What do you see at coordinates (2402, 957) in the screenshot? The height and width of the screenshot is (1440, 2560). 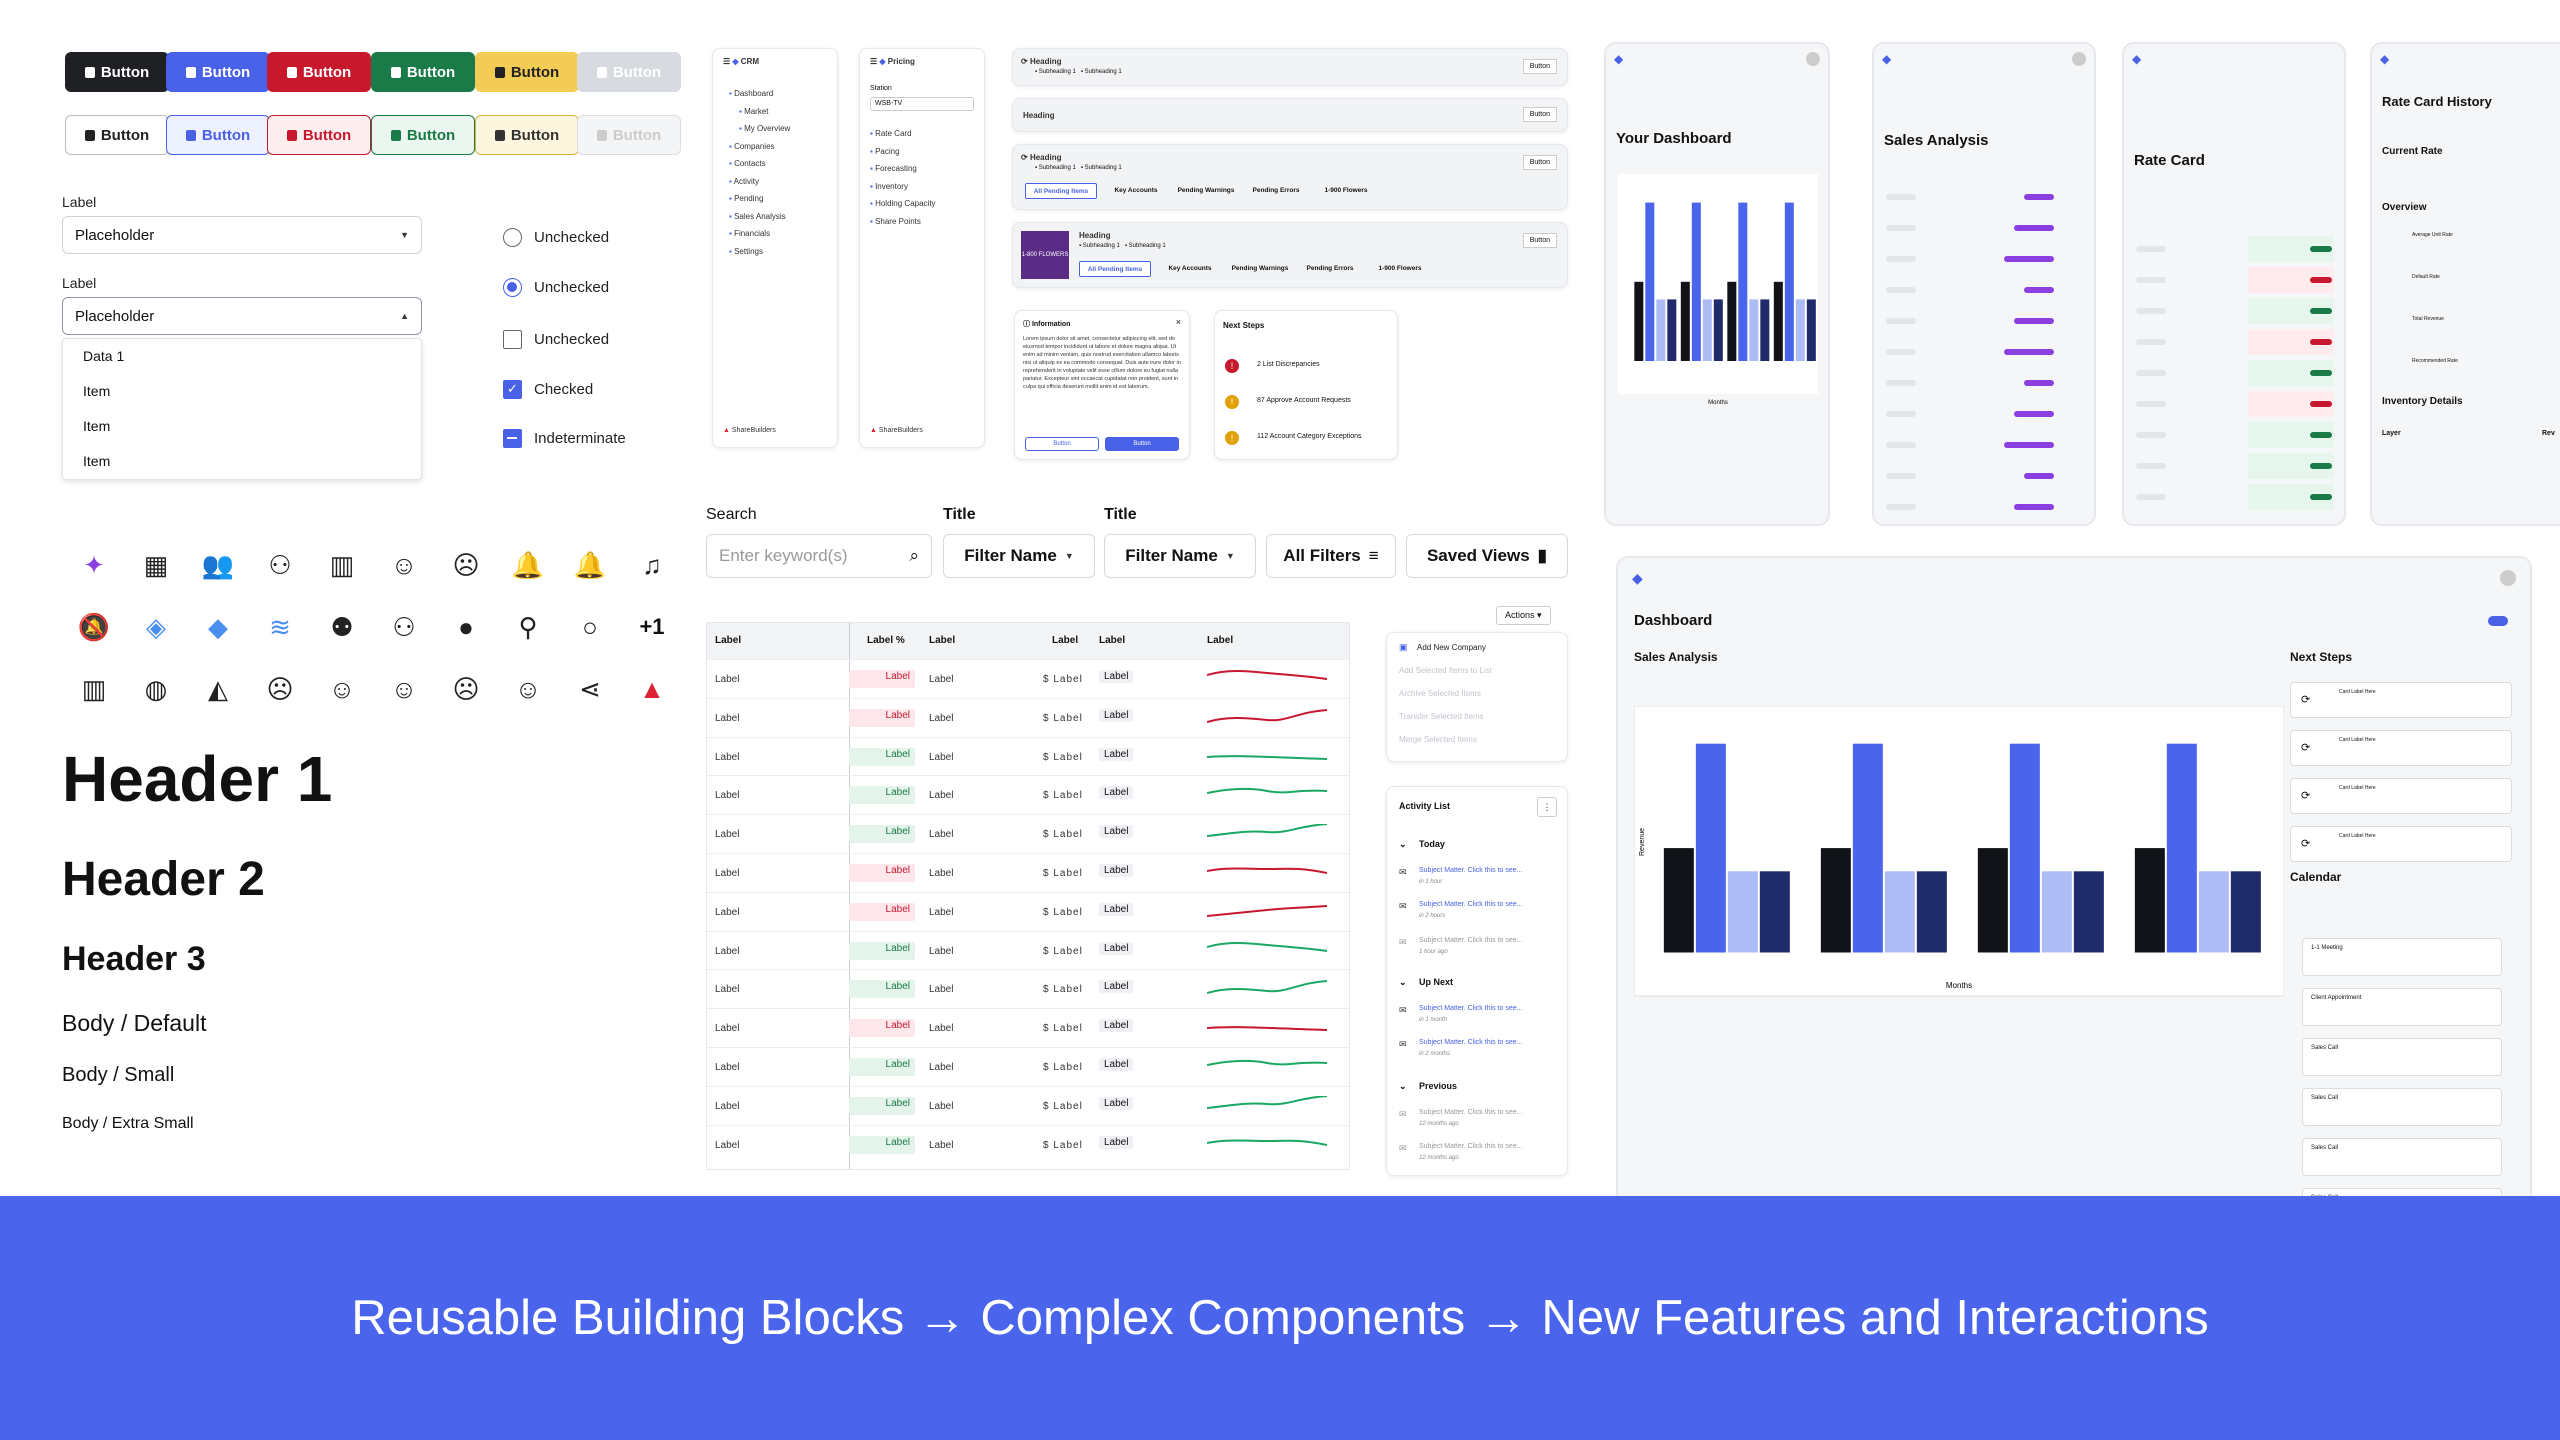 I see `calendar-item: 1-1 Meeting` at bounding box center [2402, 957].